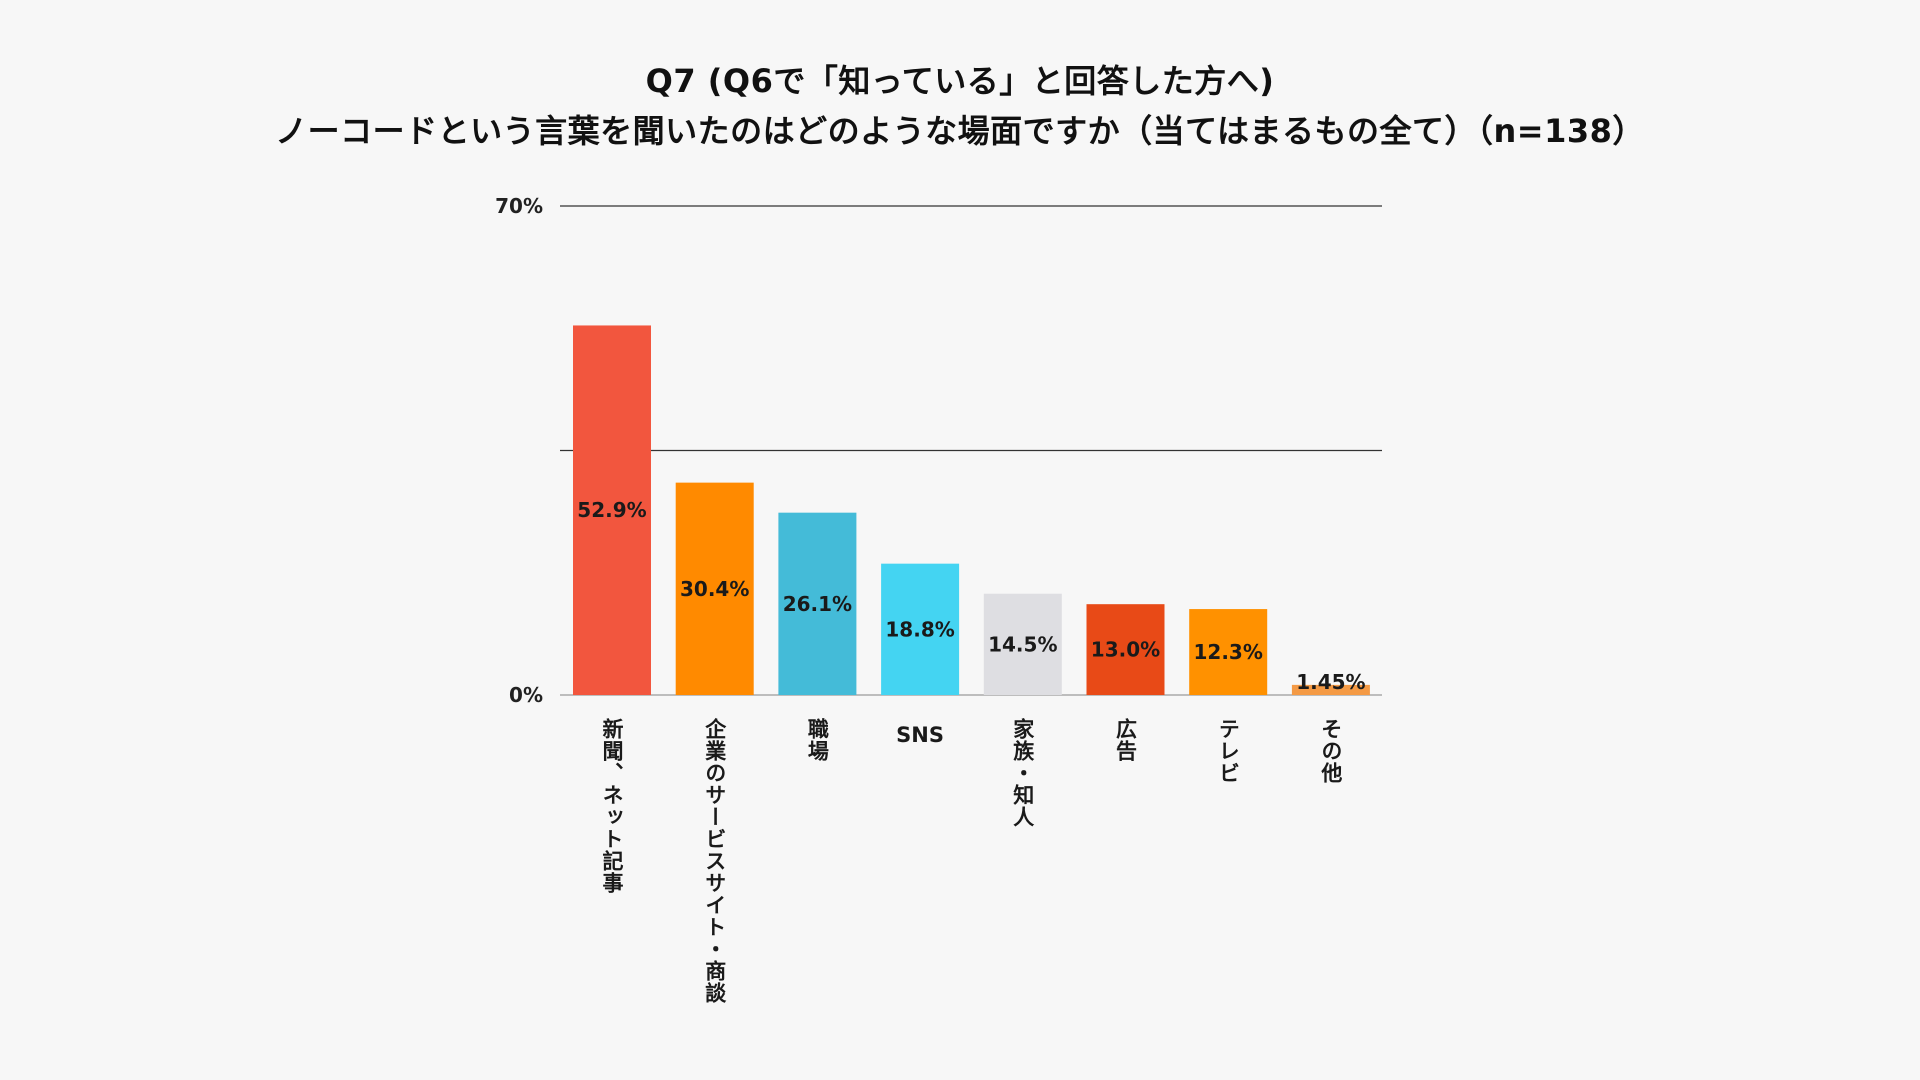  Describe the element at coordinates (1228, 751) in the screenshot. I see `category-label-7: テレビ` at that location.